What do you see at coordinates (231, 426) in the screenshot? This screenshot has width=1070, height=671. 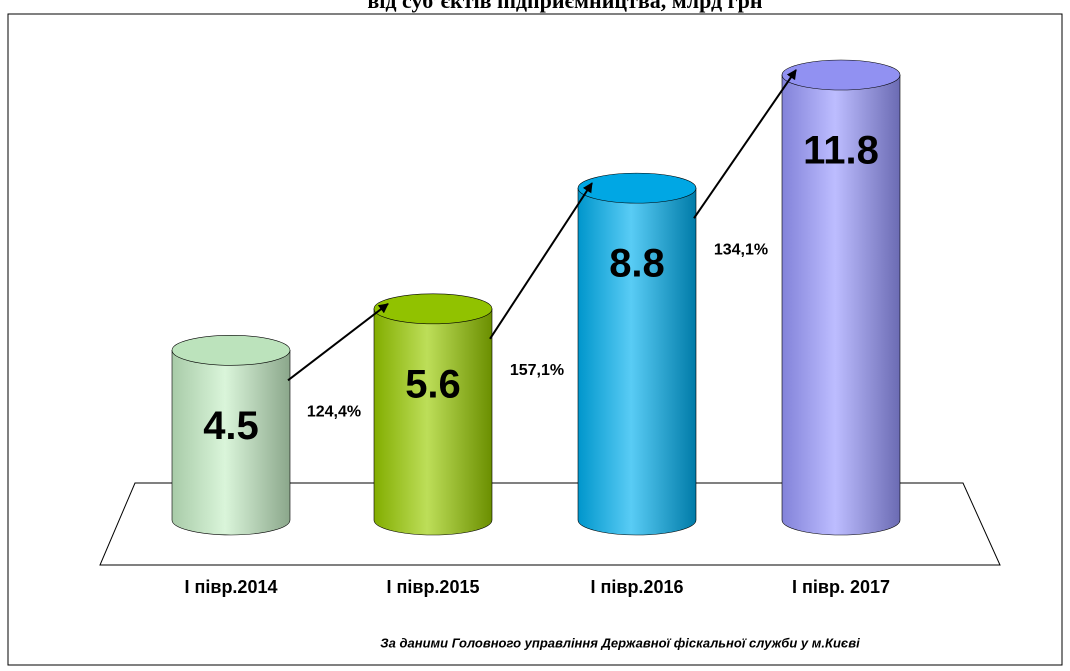 I see `value-label: 4.5` at bounding box center [231, 426].